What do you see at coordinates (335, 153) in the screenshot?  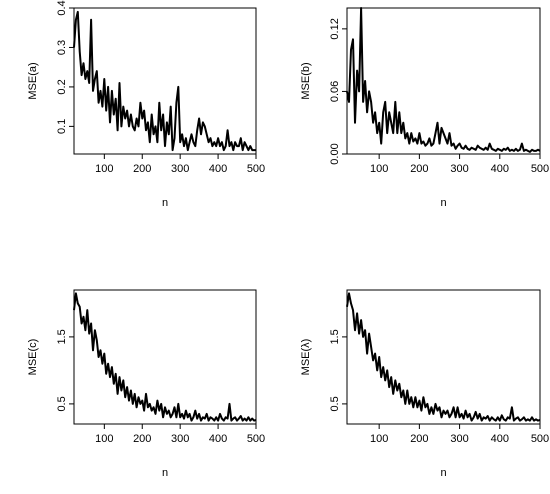 I see `y-tick-label: 0.00` at bounding box center [335, 153].